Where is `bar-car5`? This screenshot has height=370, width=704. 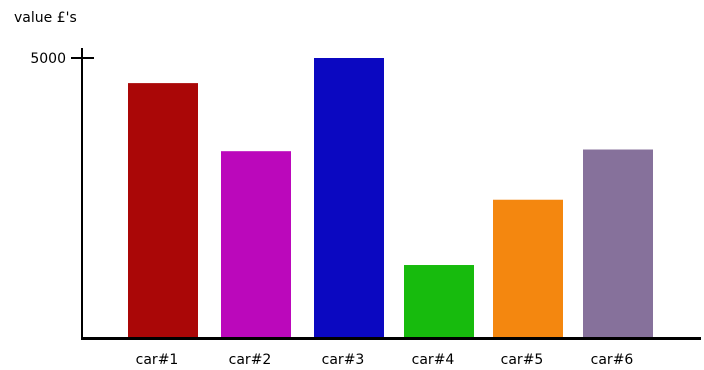
bar-car5 is located at coordinates (528, 268).